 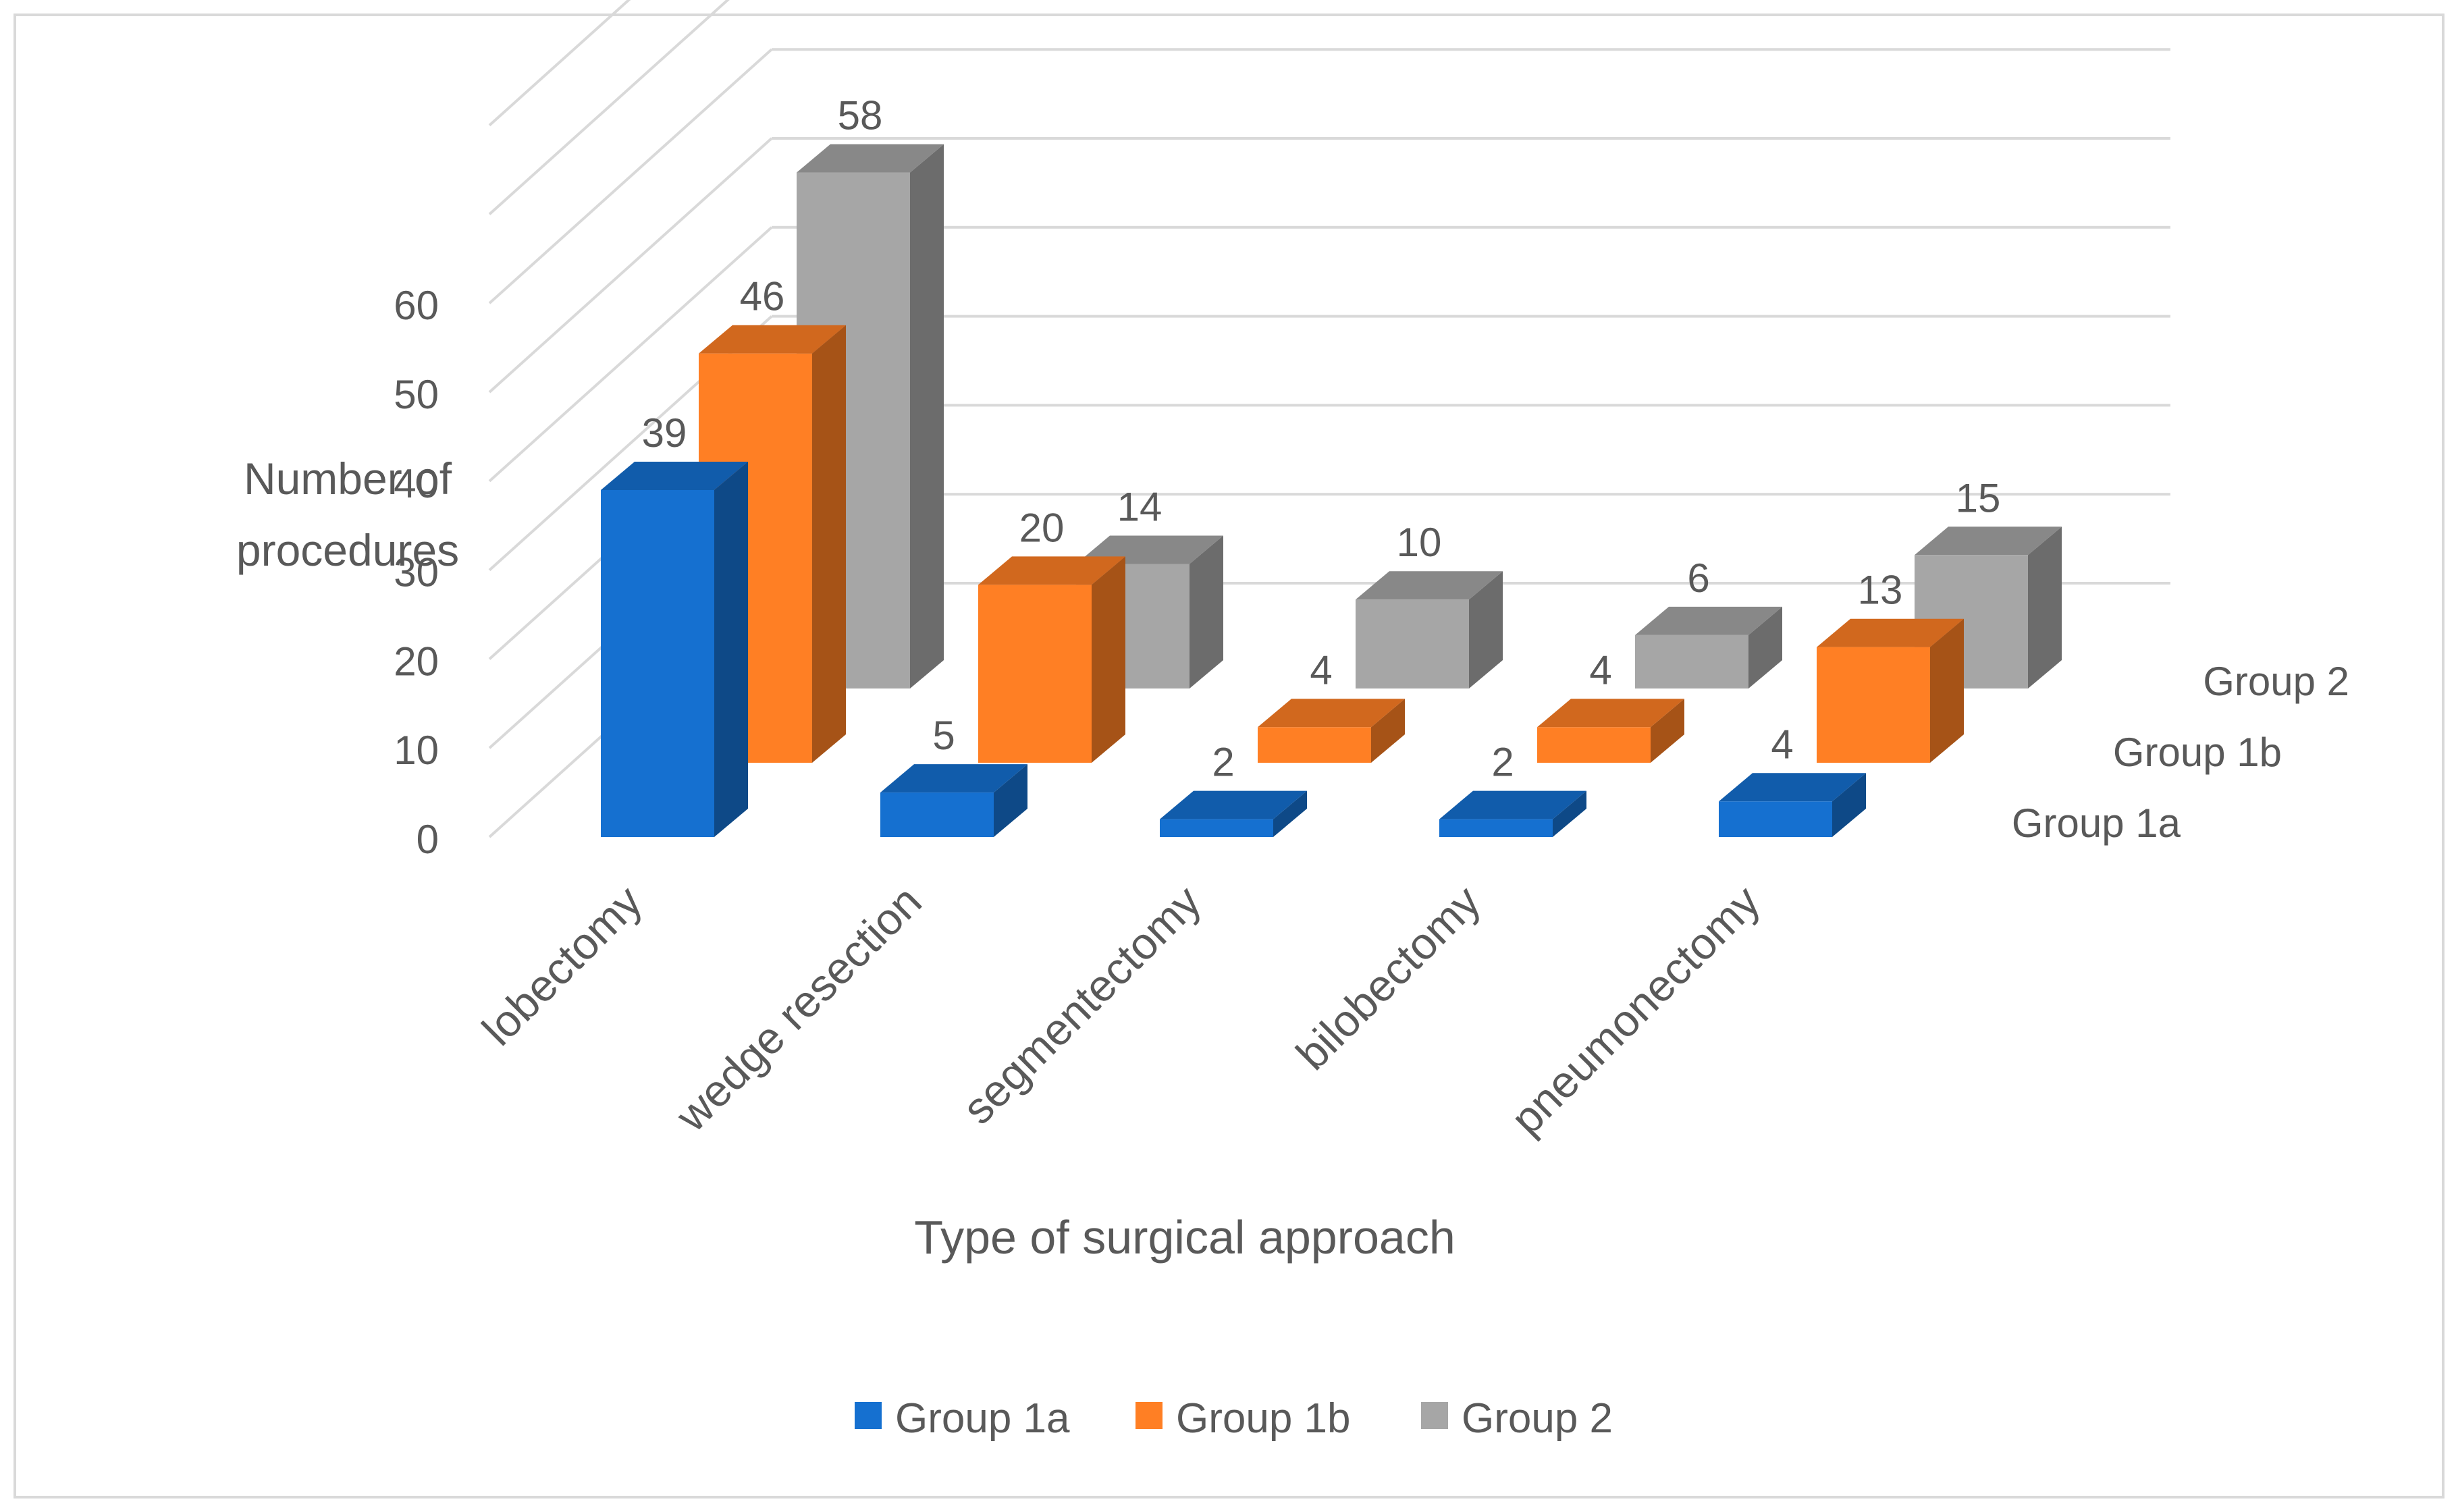 What do you see at coordinates (664, 433) in the screenshot?
I see `data-label: 39` at bounding box center [664, 433].